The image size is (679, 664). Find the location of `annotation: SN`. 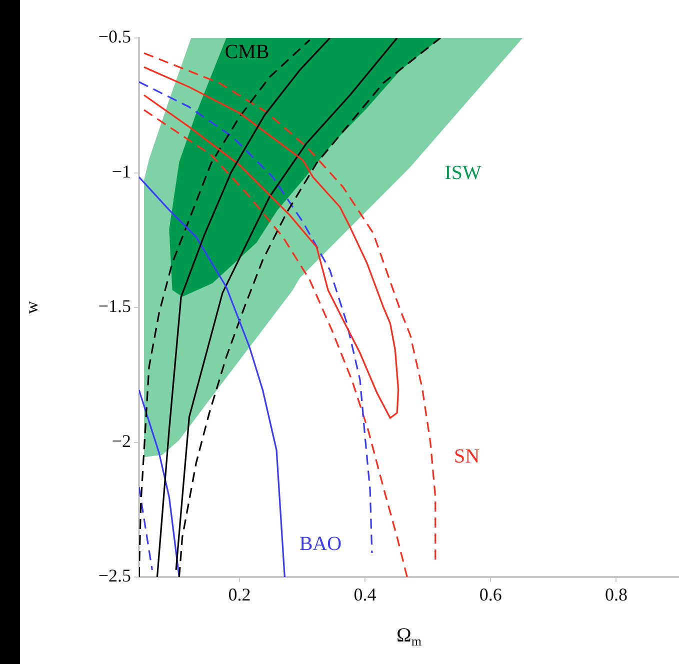

annotation: SN is located at coordinates (467, 457).